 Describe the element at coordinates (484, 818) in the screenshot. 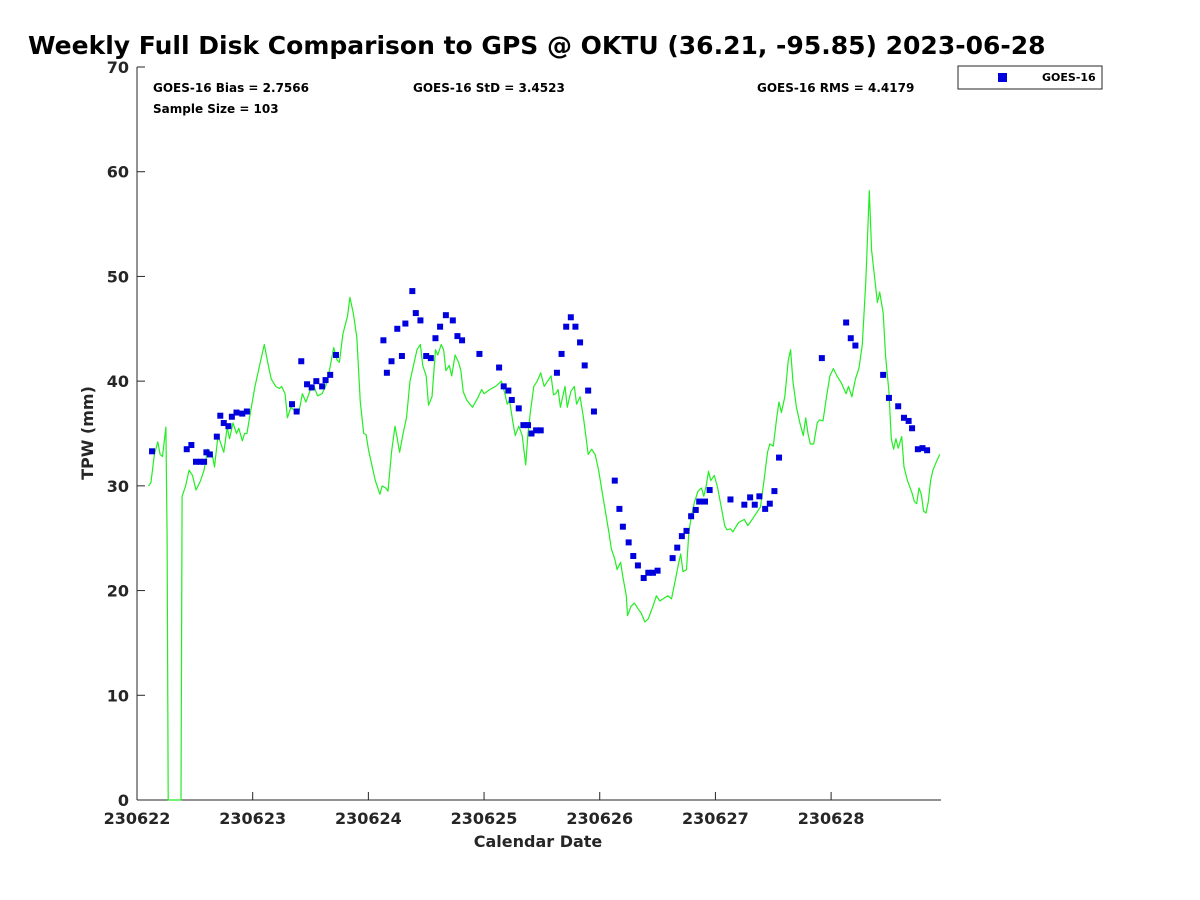

I see `x-tick-label: 230625` at that location.